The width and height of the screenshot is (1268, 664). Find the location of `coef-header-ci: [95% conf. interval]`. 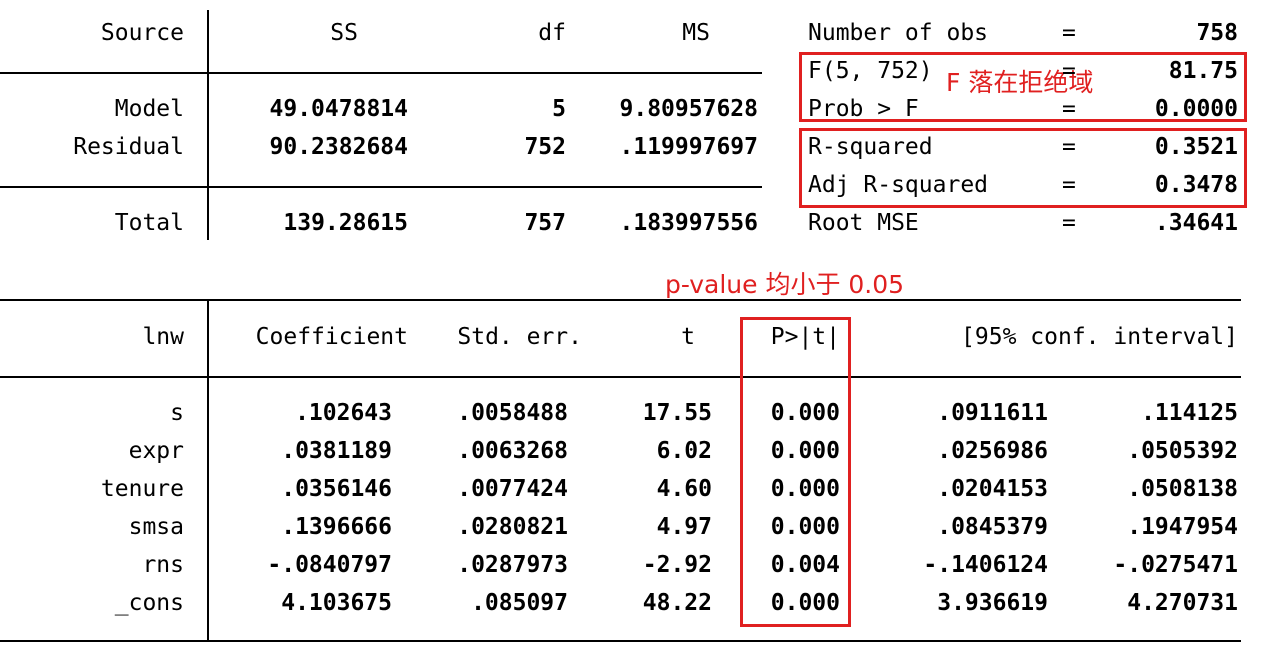

coef-header-ci: [95% conf. interval] is located at coordinates (1099, 337).